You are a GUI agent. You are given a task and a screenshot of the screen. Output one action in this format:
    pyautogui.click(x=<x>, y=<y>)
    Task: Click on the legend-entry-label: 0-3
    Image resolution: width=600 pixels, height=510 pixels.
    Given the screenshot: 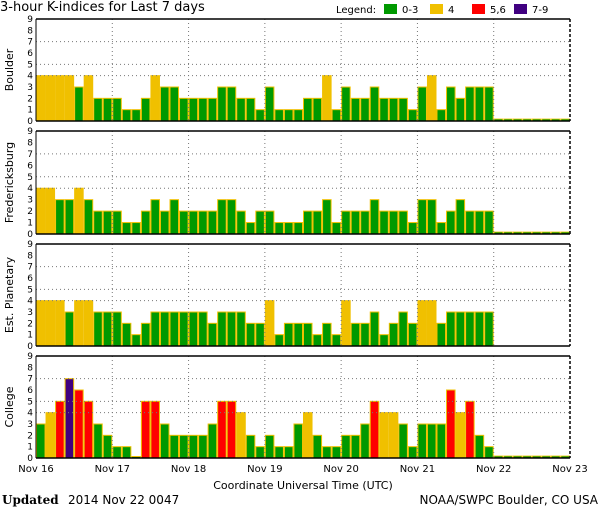 What is the action you would take?
    pyautogui.click(x=410, y=10)
    